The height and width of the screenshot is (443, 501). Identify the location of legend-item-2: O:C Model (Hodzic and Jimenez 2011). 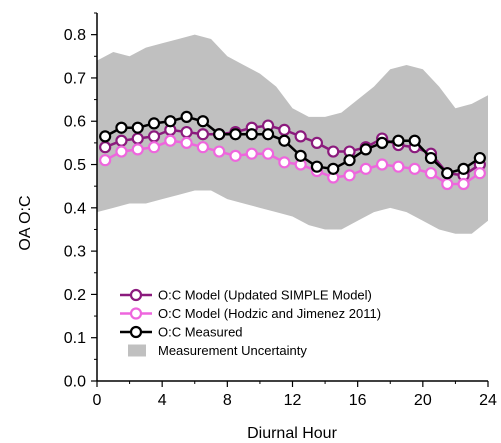
(250, 313).